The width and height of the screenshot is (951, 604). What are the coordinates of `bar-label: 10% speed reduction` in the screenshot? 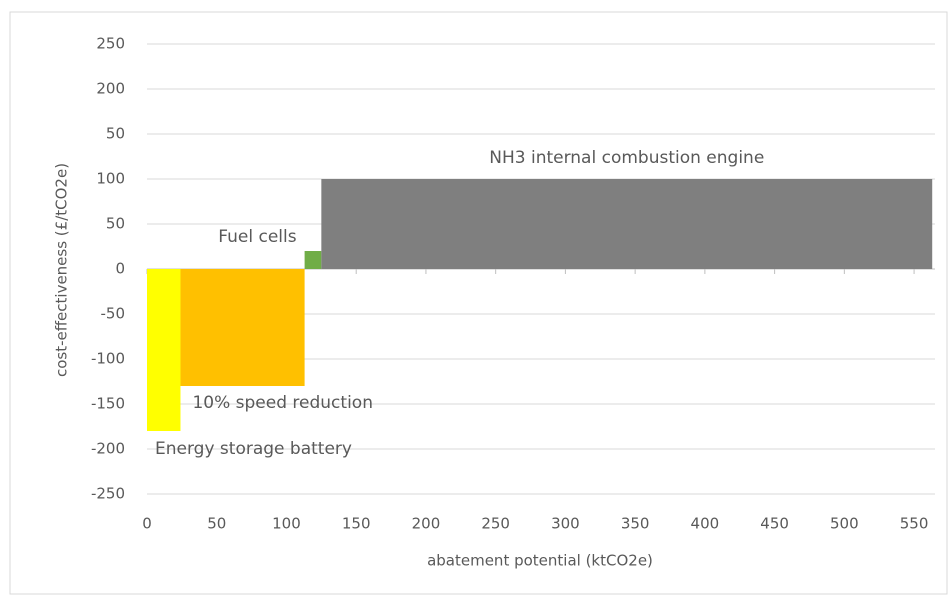 It's located at (282, 403).